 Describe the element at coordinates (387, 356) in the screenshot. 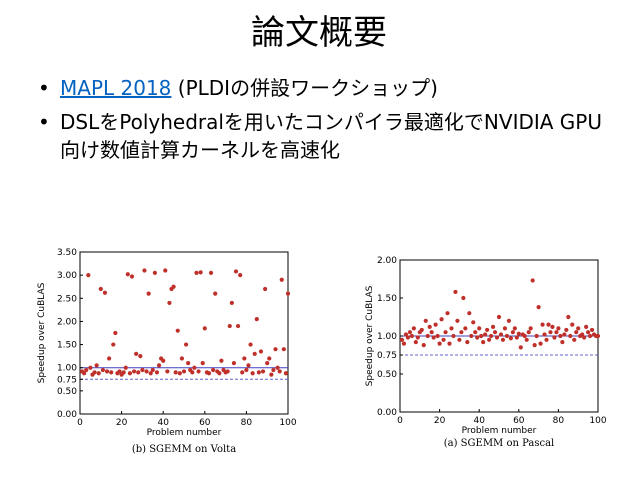

I see `y-tick-label: 0.75` at that location.